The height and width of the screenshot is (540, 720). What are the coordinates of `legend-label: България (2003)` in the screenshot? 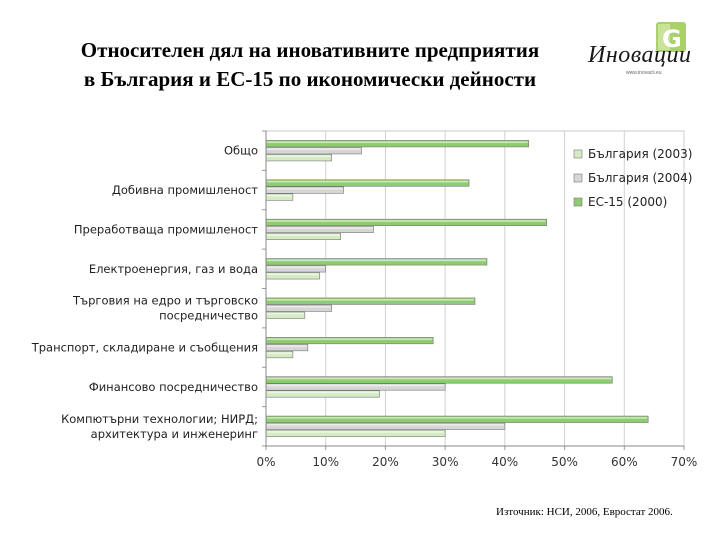 It's located at (640, 154).